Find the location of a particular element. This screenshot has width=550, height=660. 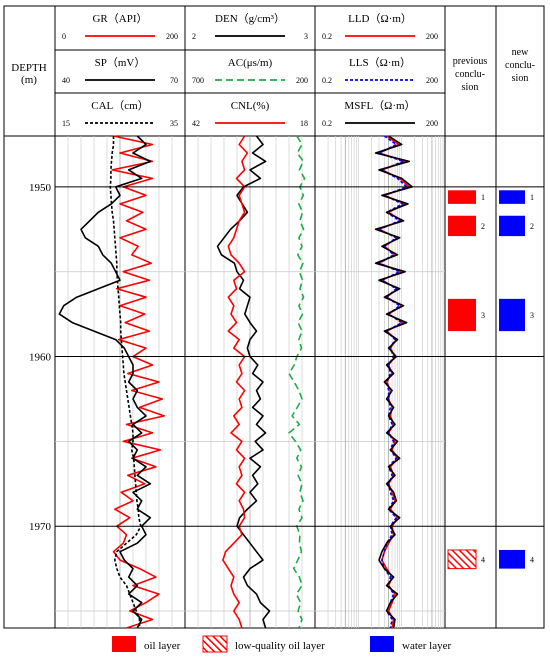

new-header-line: conclu- is located at coordinates (520, 65).